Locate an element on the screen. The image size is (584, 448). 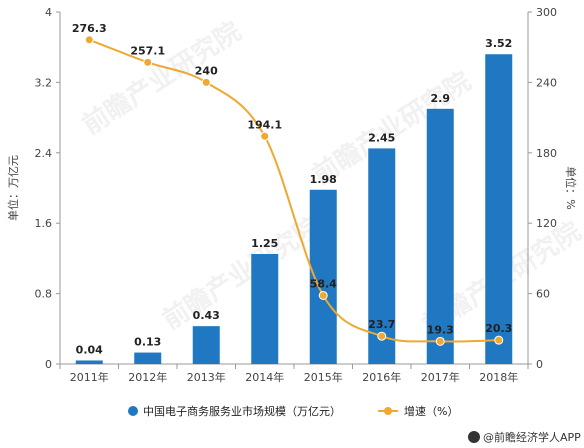
bar-value-label: 1.25 is located at coordinates (264, 243).